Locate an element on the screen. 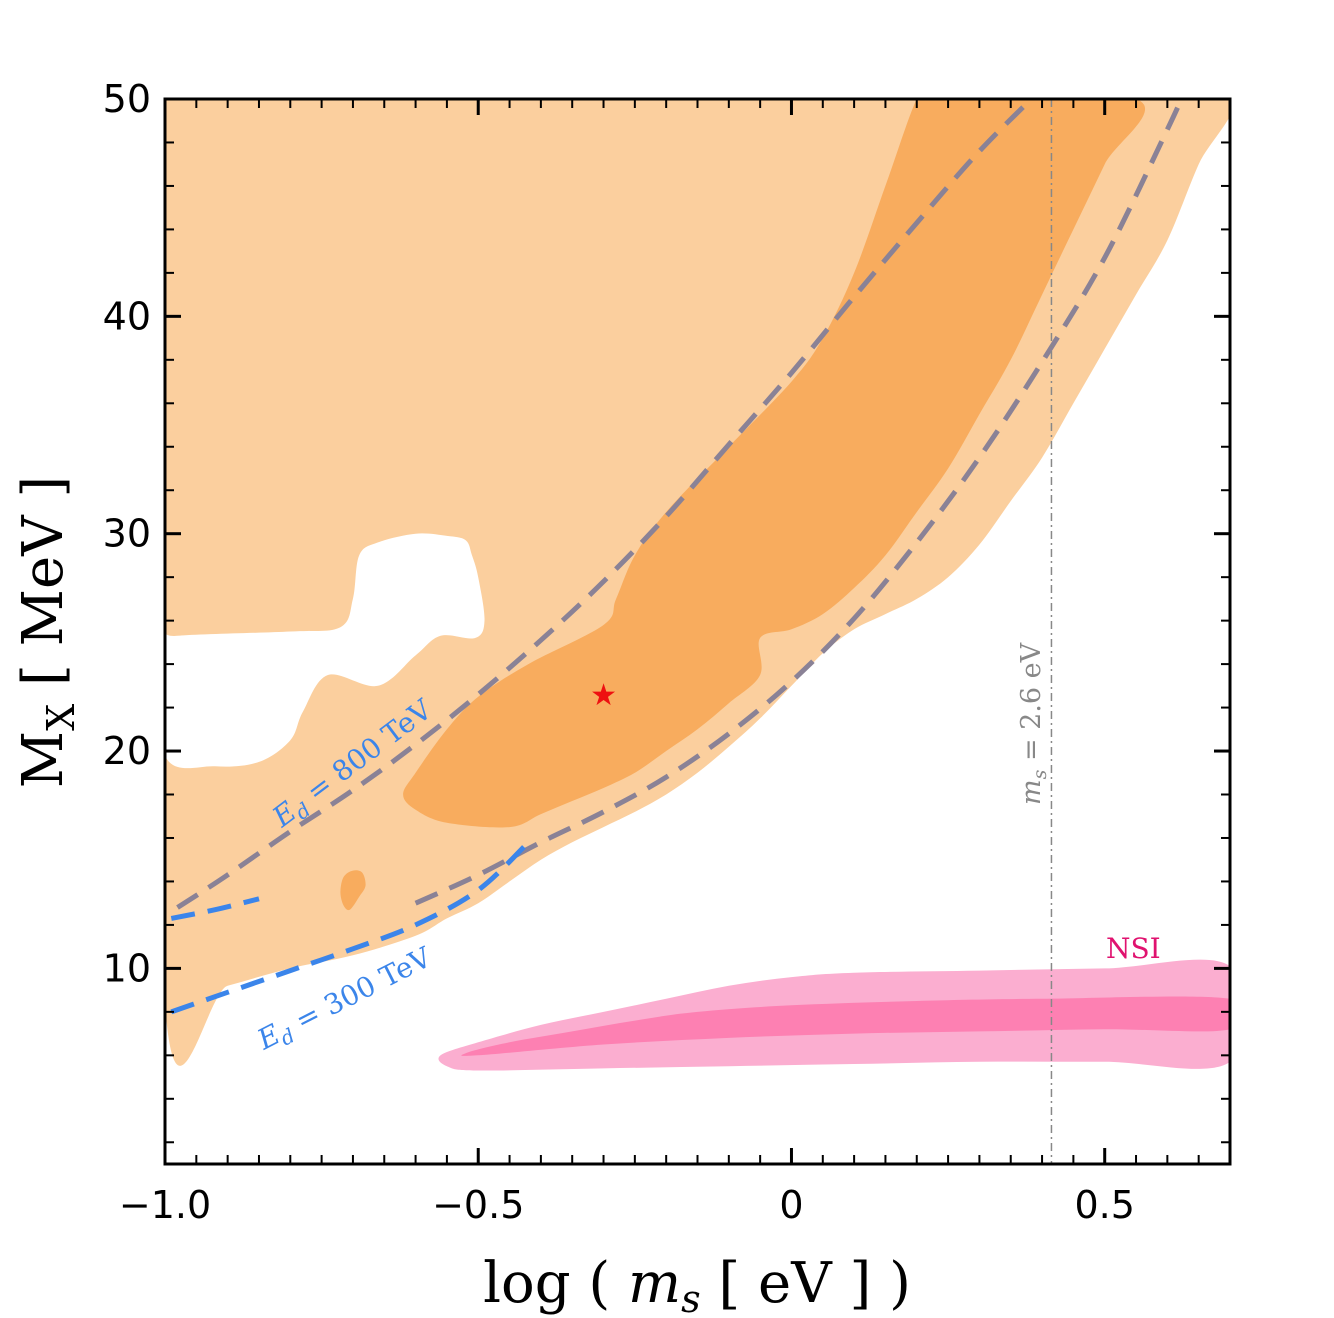 This screenshot has height=1318, width=1334. y-tick-label: 10 is located at coordinates (127, 968).